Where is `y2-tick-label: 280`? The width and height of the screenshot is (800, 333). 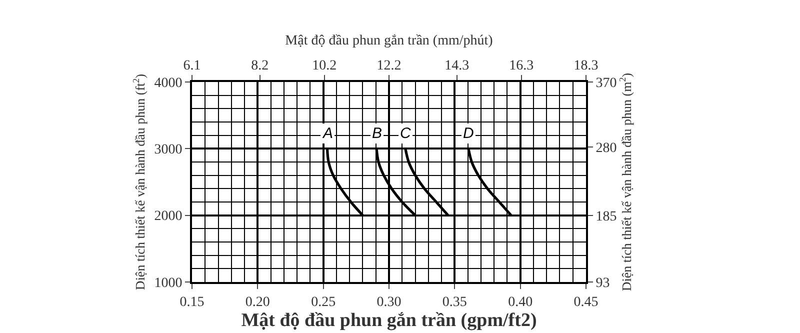 y2-tick-label: 280 is located at coordinates (606, 148).